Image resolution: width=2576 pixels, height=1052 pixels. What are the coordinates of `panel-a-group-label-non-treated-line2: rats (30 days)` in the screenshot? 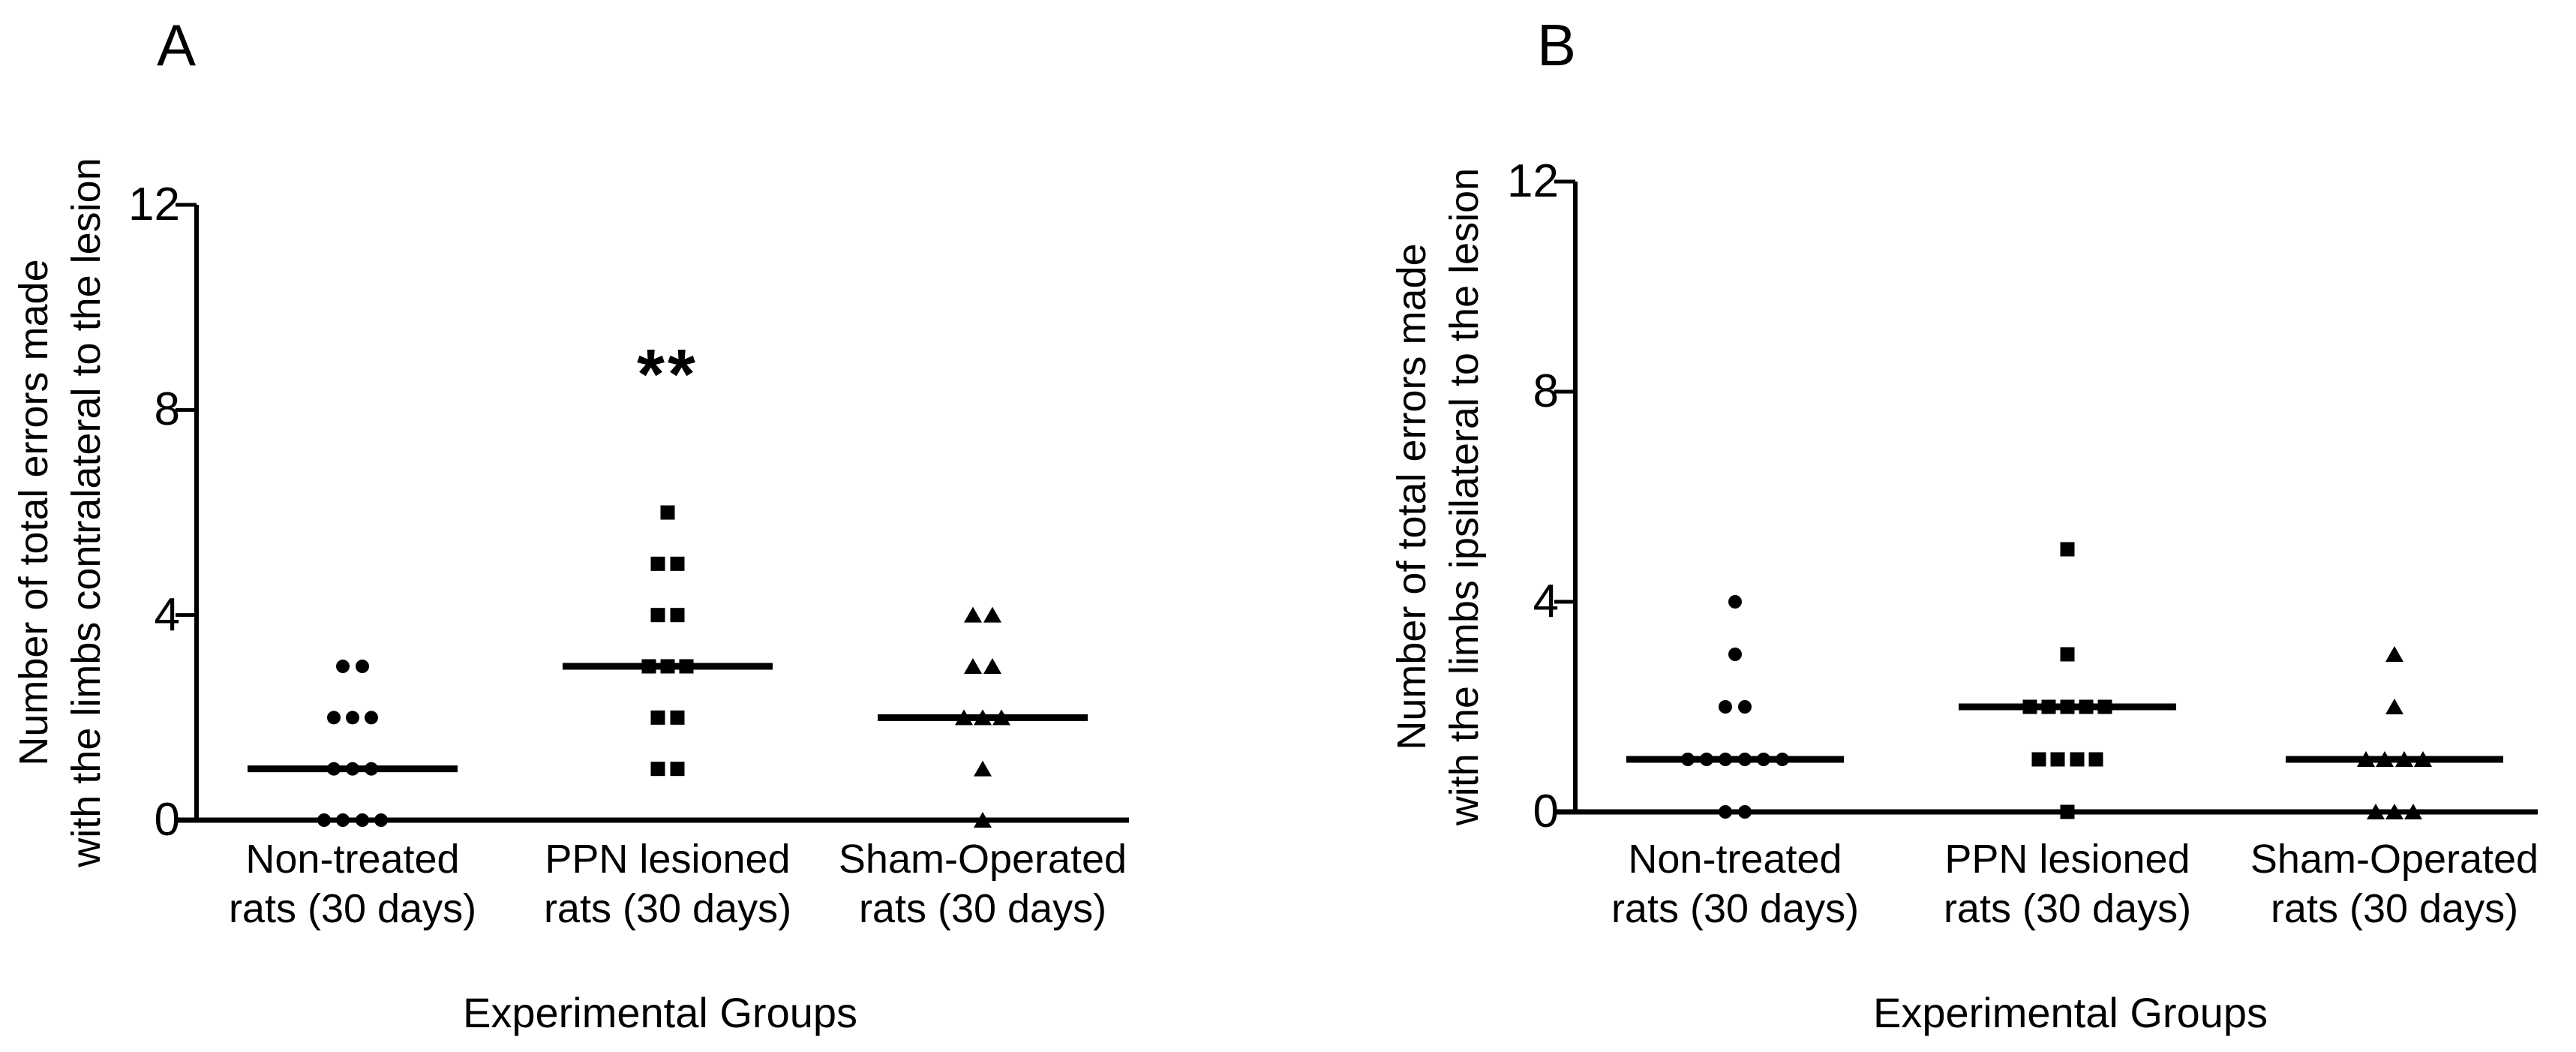 It's located at (352, 908).